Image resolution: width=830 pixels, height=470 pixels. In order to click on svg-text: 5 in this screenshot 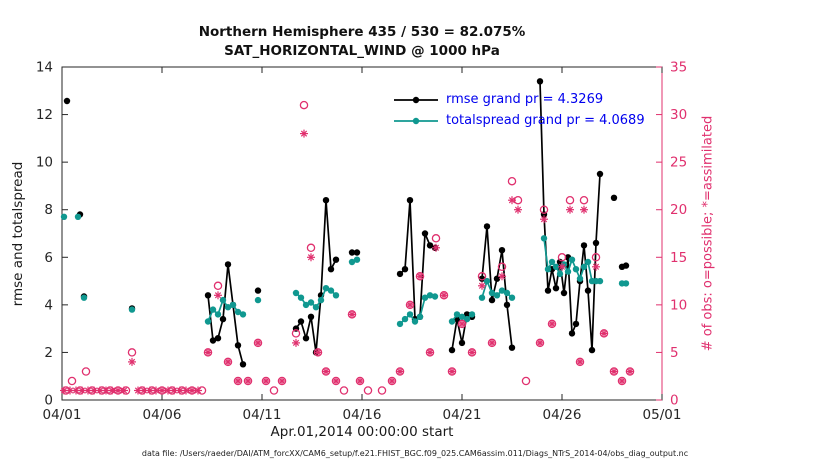, I will do `click(674, 353)`.